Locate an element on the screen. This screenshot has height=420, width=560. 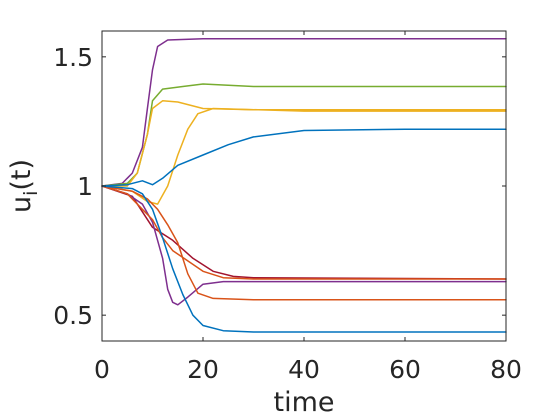
y-tick-label: 1.5 is located at coordinates (73, 57).